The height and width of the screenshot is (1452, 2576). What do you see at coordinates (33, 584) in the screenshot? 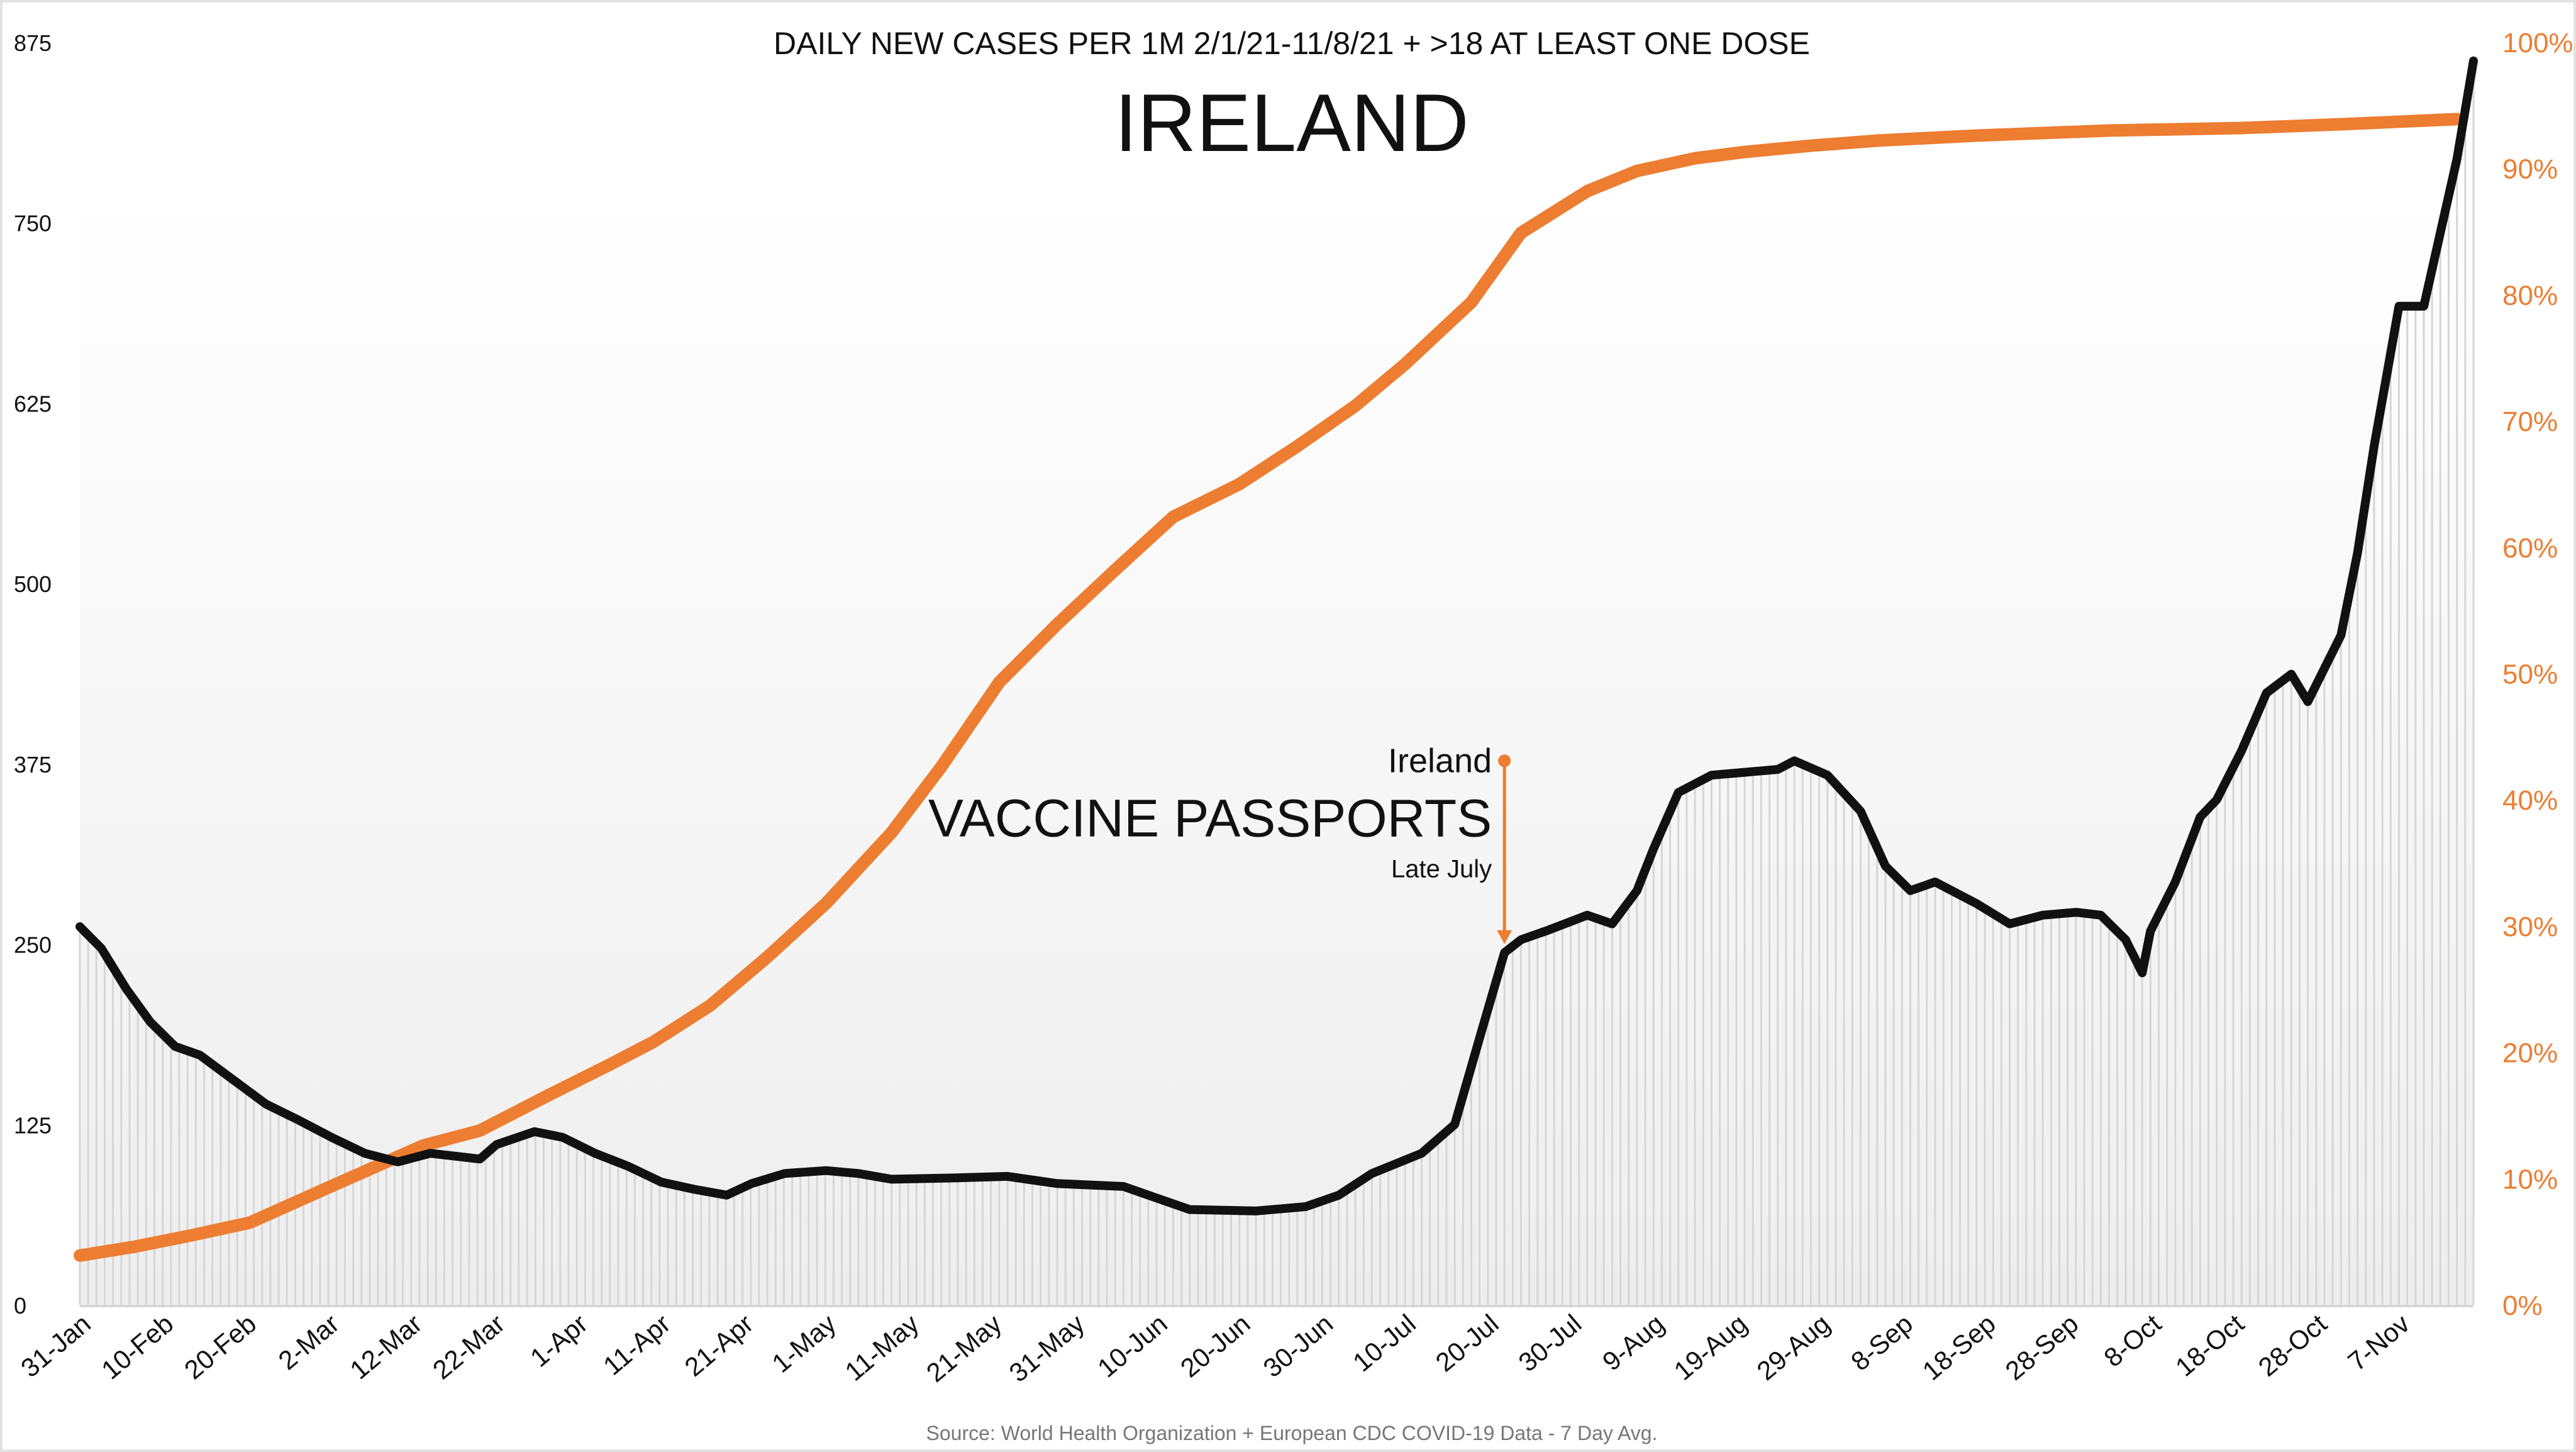
I see `y-left-tick-label: 500` at bounding box center [33, 584].